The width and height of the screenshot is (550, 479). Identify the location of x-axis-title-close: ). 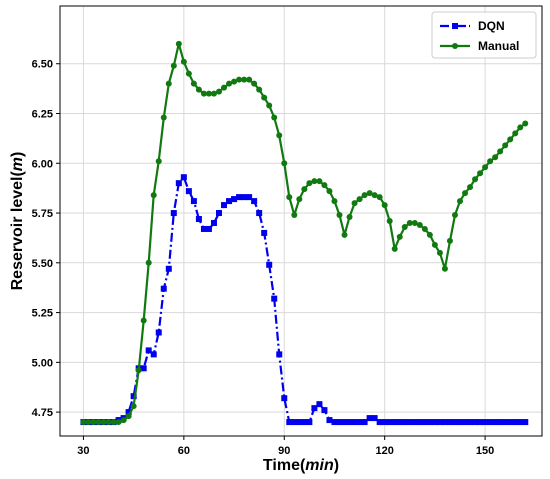
(336, 465).